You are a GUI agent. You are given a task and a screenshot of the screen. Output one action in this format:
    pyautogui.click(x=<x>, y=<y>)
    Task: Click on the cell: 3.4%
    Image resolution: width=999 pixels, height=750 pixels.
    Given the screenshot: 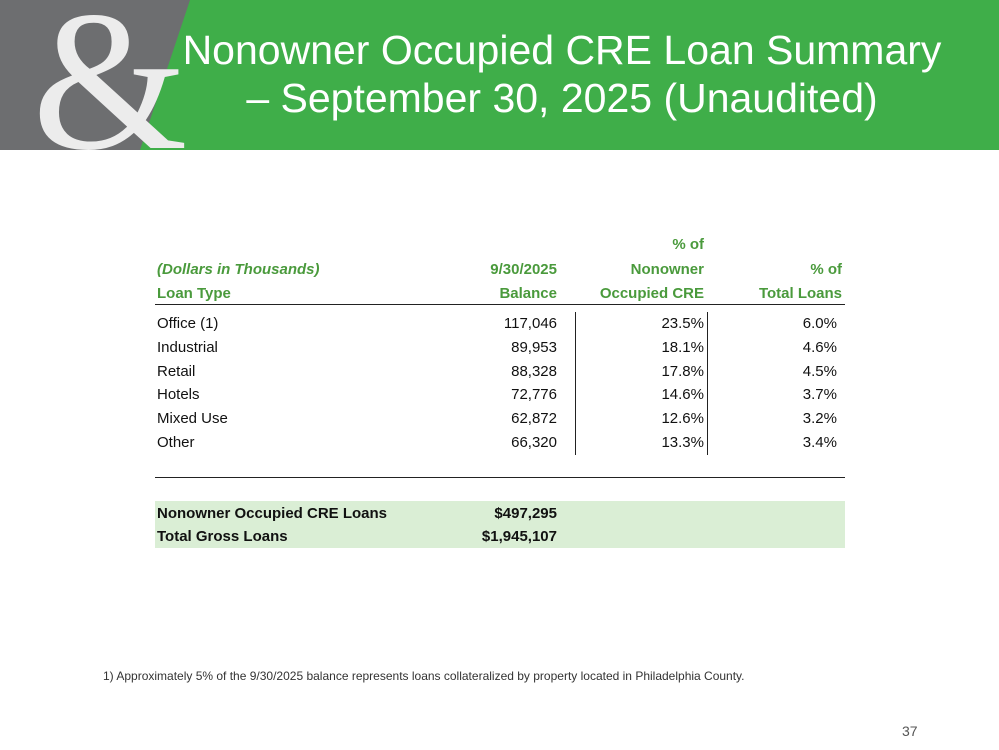 What is the action you would take?
    pyautogui.click(x=819, y=442)
    